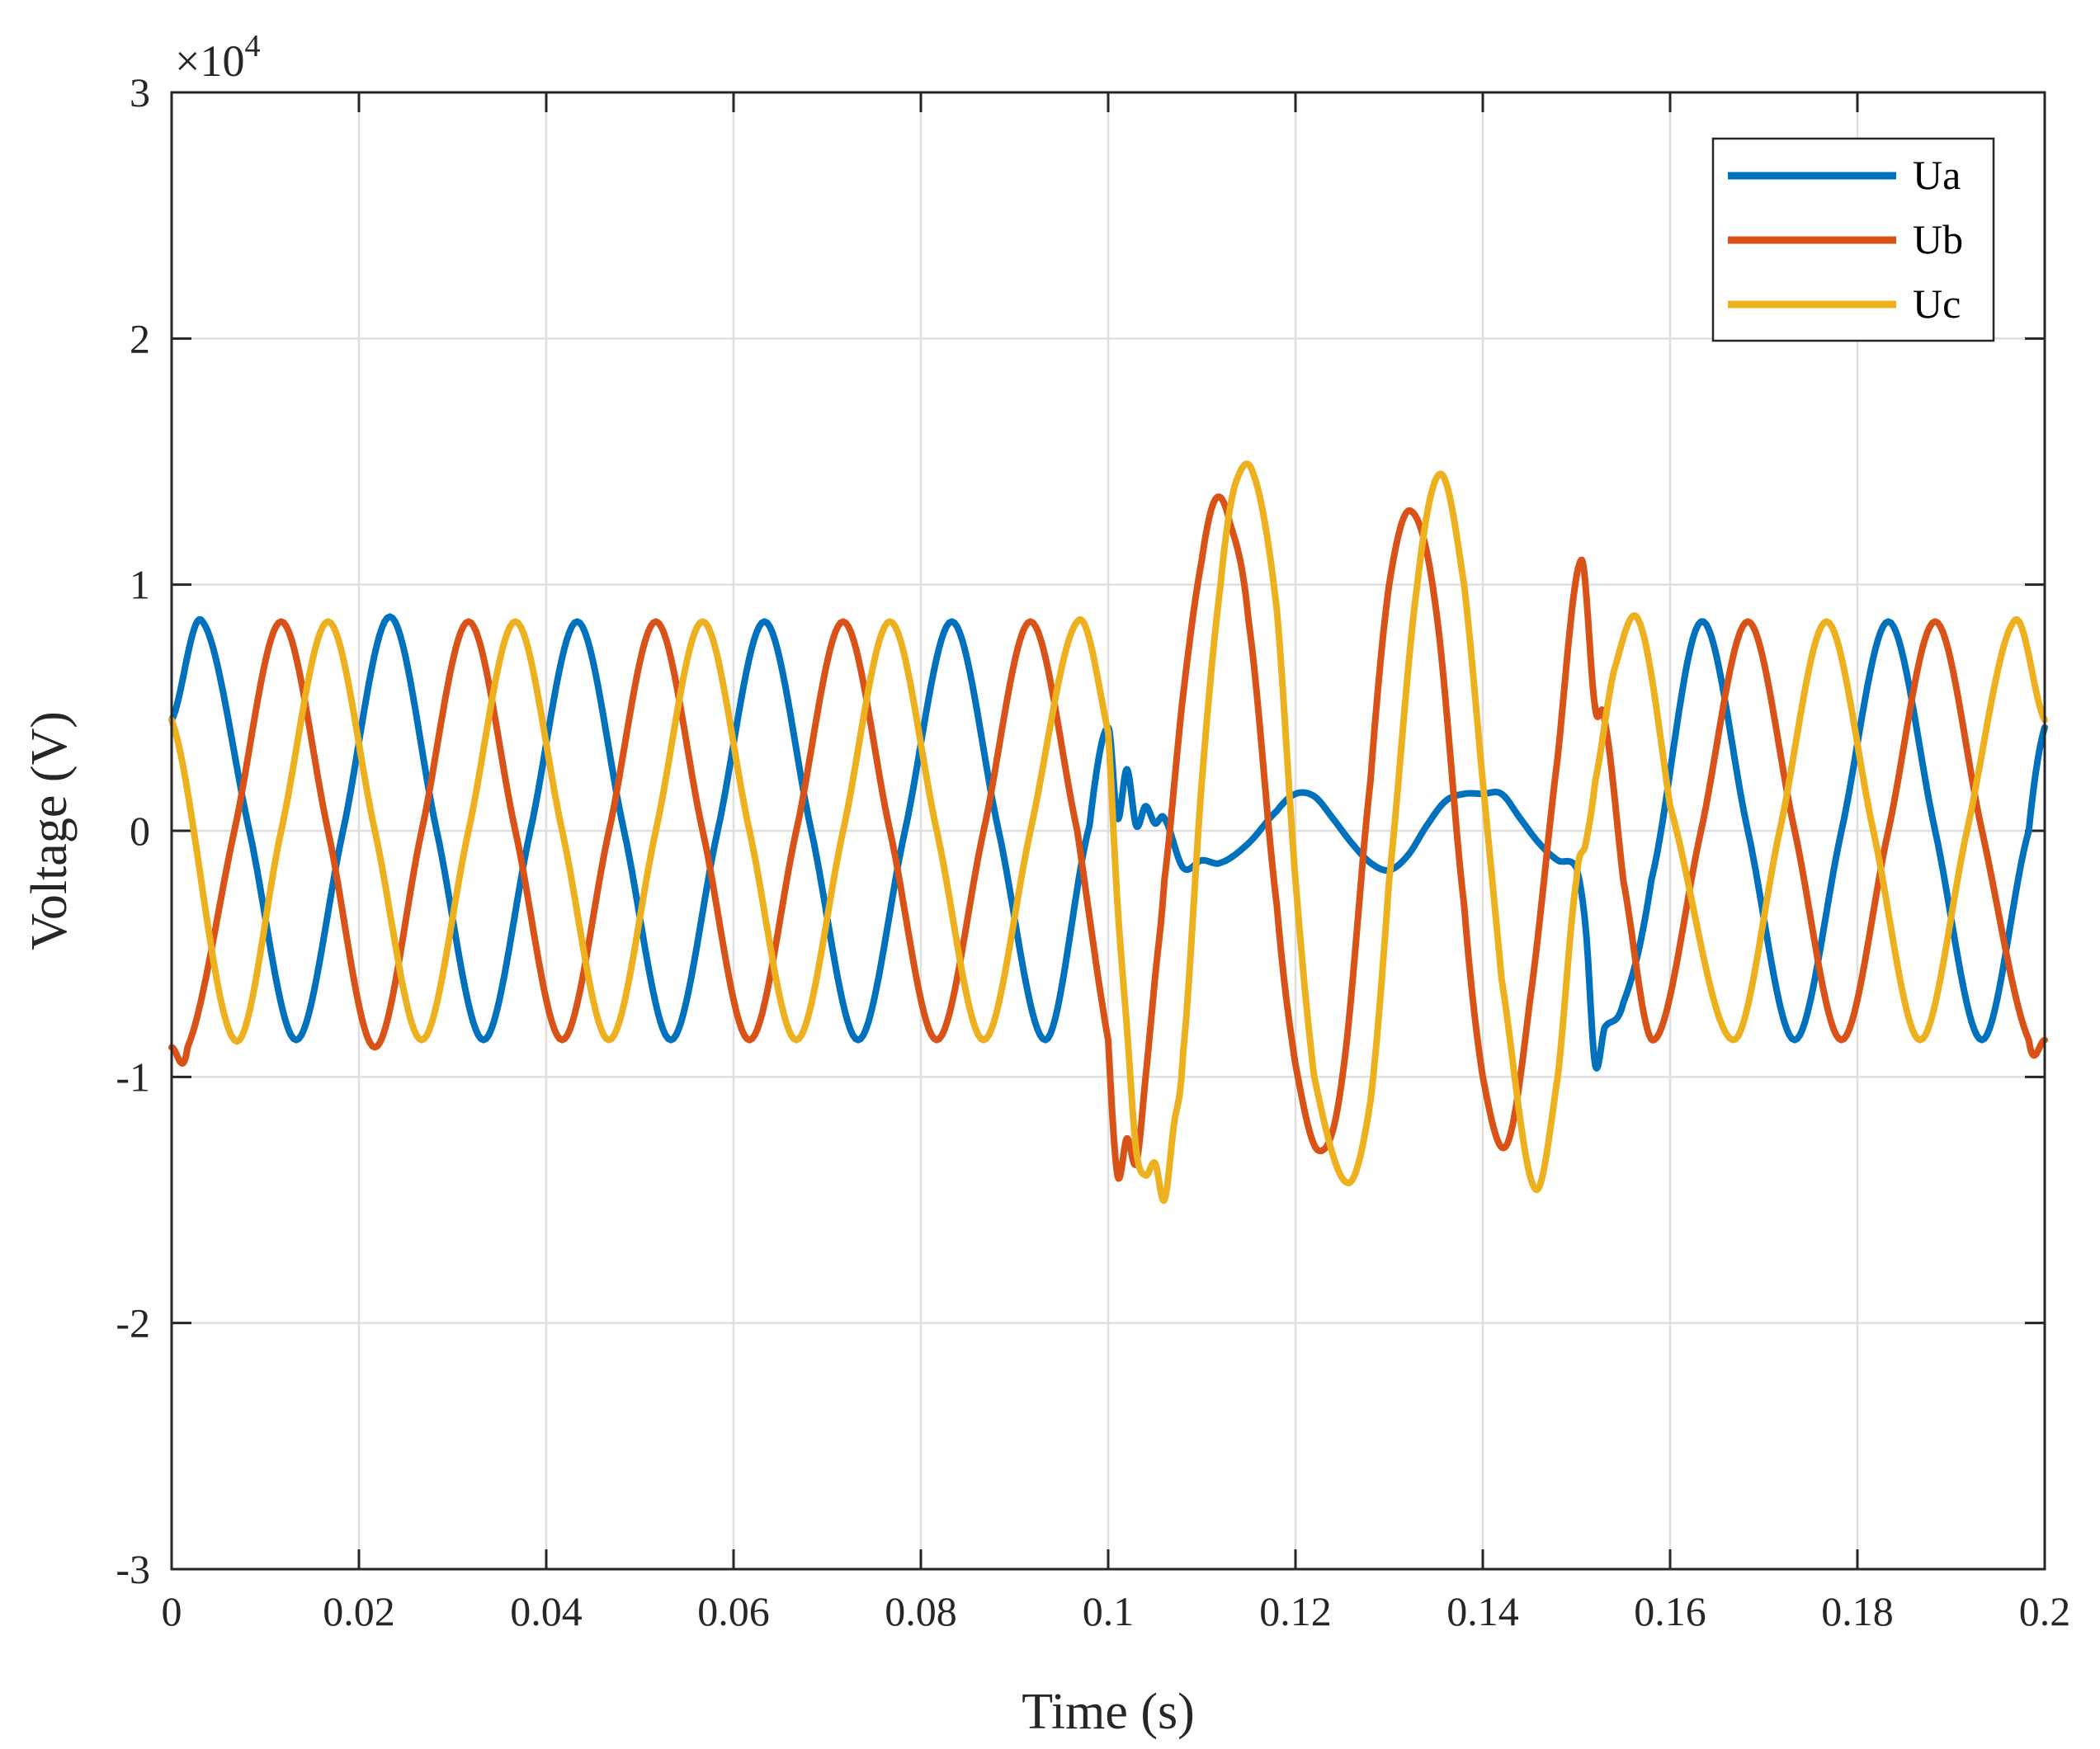 This screenshot has width=2100, height=1749. Describe the element at coordinates (1108, 1712) in the screenshot. I see `x-axis-label: Time (s)` at that location.